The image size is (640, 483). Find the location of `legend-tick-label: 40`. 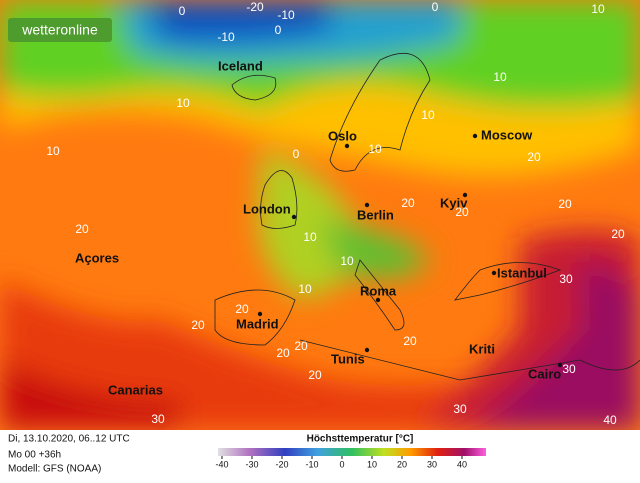

legend-tick-label: 40 is located at coordinates (462, 464).